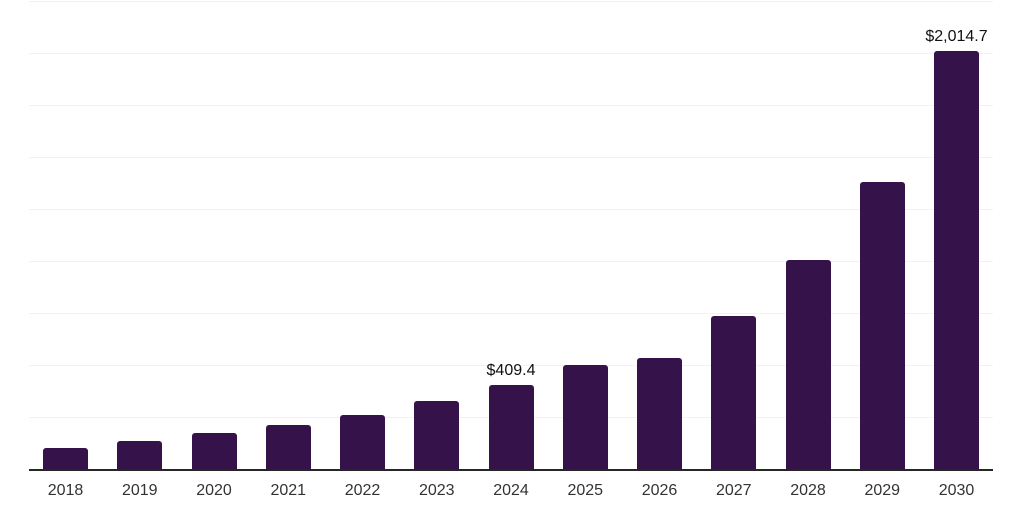 The width and height of the screenshot is (1024, 512). Describe the element at coordinates (659, 413) in the screenshot. I see `bar-2026` at that location.